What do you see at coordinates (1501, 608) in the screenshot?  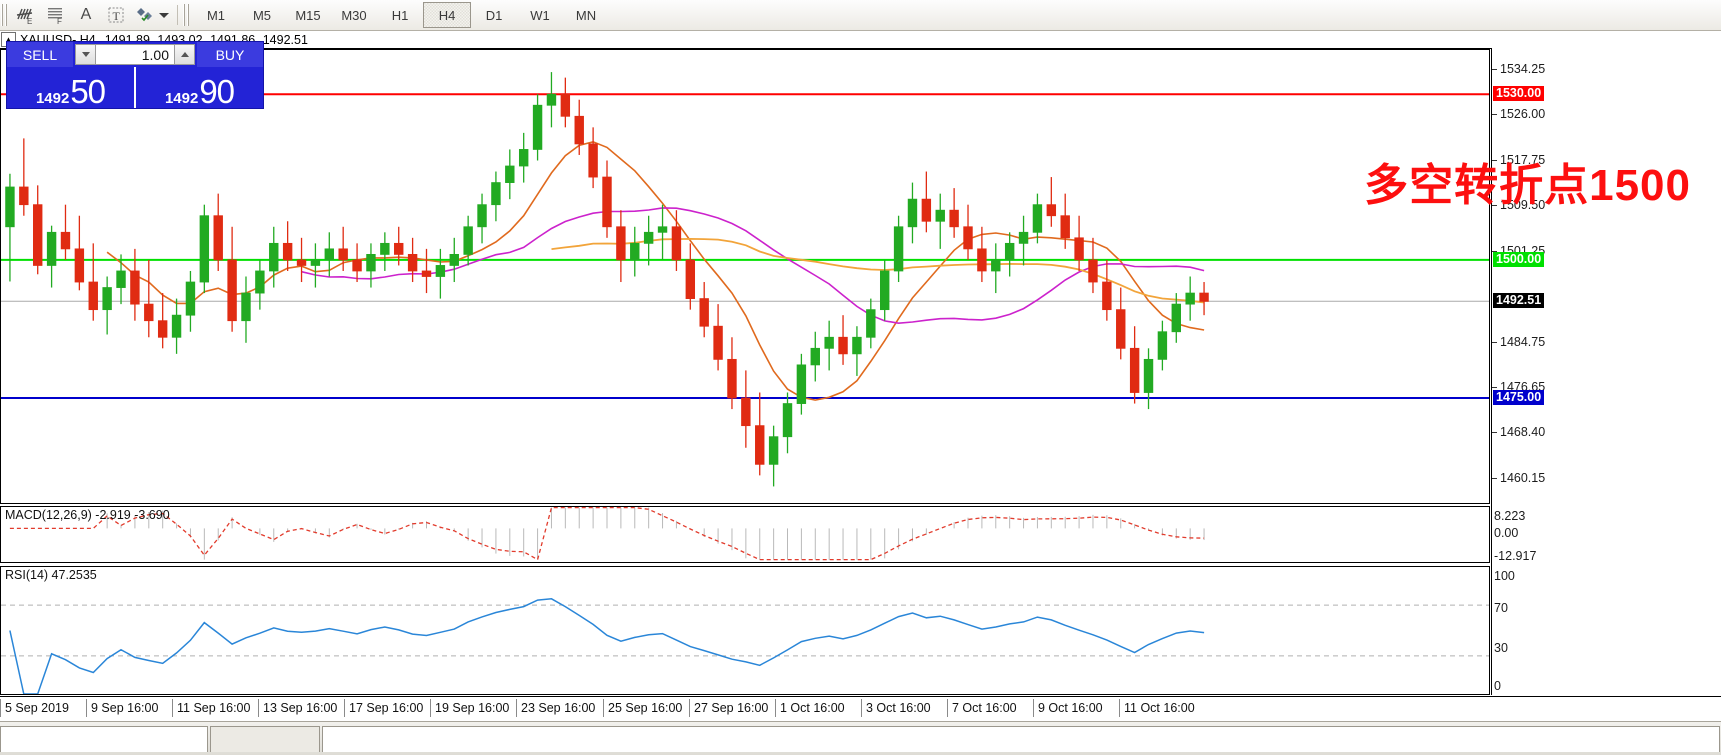 I see `indicator-axis-tick: 70` at bounding box center [1501, 608].